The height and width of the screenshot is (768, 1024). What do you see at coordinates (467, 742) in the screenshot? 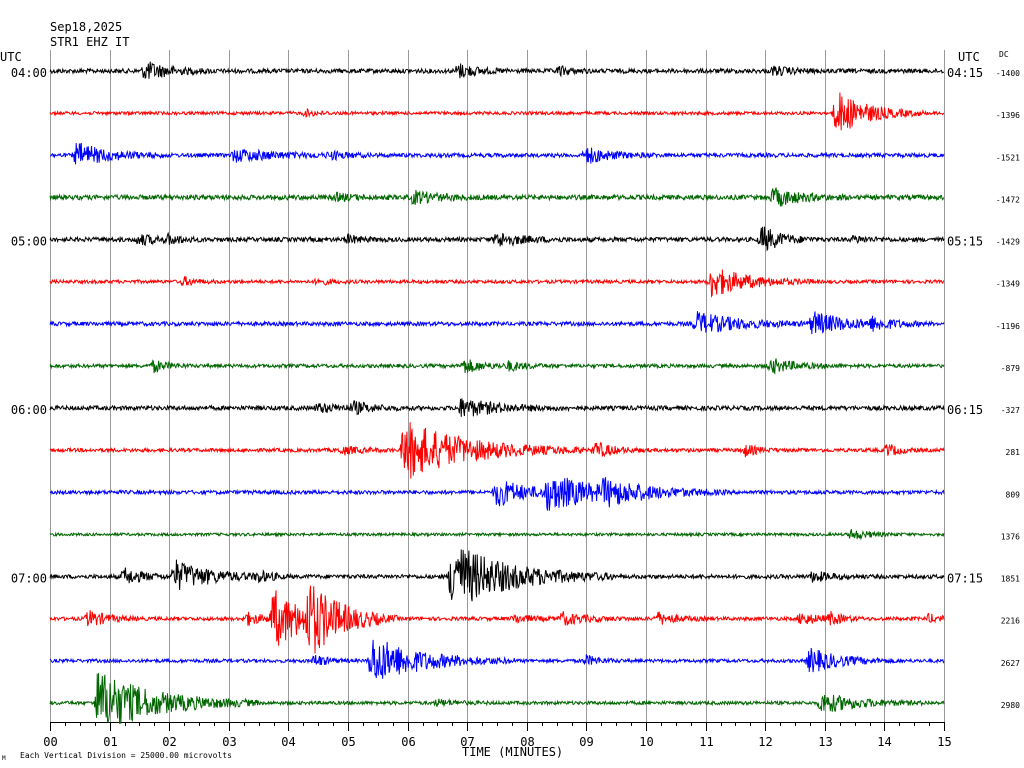
I see `x-tick-label: 07` at bounding box center [467, 742].